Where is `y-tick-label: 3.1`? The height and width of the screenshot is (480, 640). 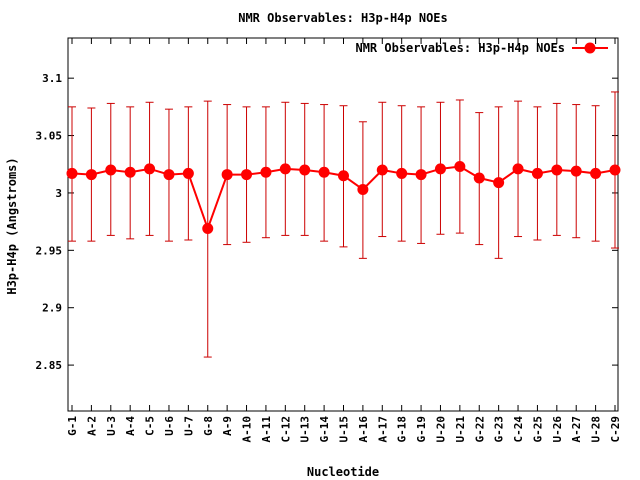 y-tick-label: 3.1 is located at coordinates (52, 78).